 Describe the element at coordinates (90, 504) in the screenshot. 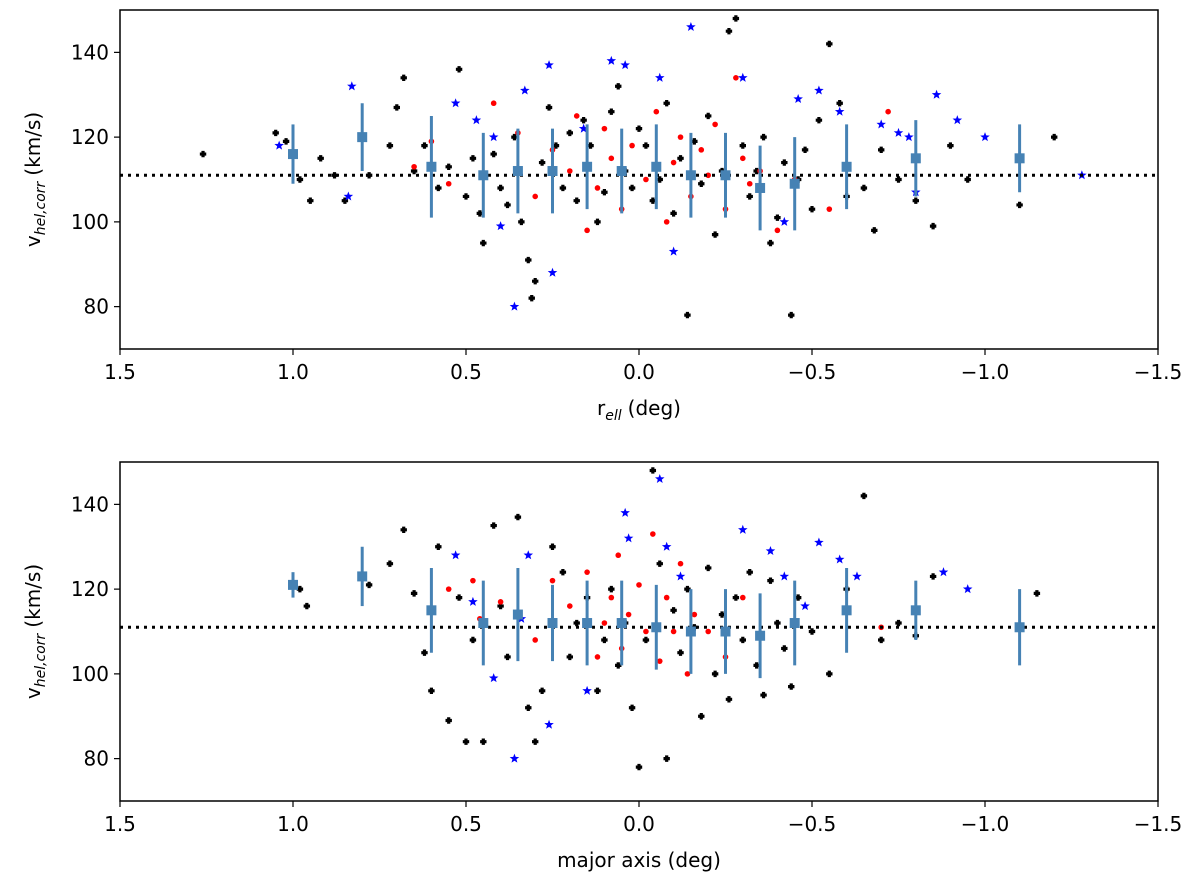

I see `bottom-panel-y-tick-label: 140` at that location.